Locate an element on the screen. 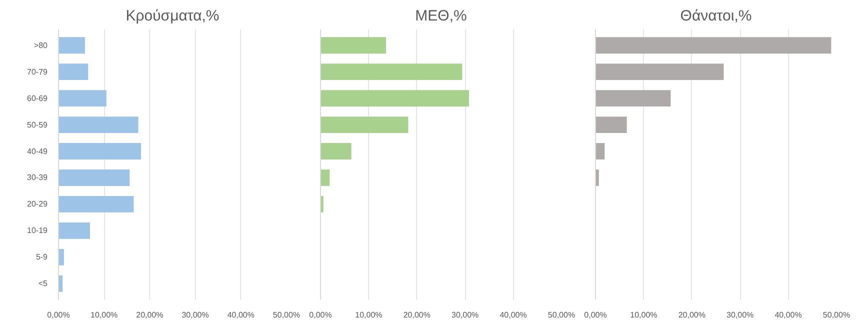 The height and width of the screenshot is (327, 857). chart-title: ΜΕΘ,% is located at coordinates (441, 16).